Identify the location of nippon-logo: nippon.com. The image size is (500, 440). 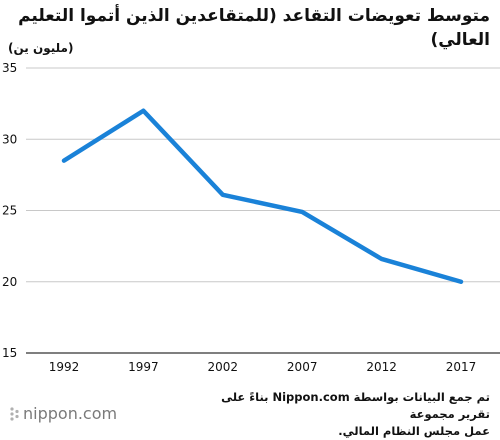
(62, 413).